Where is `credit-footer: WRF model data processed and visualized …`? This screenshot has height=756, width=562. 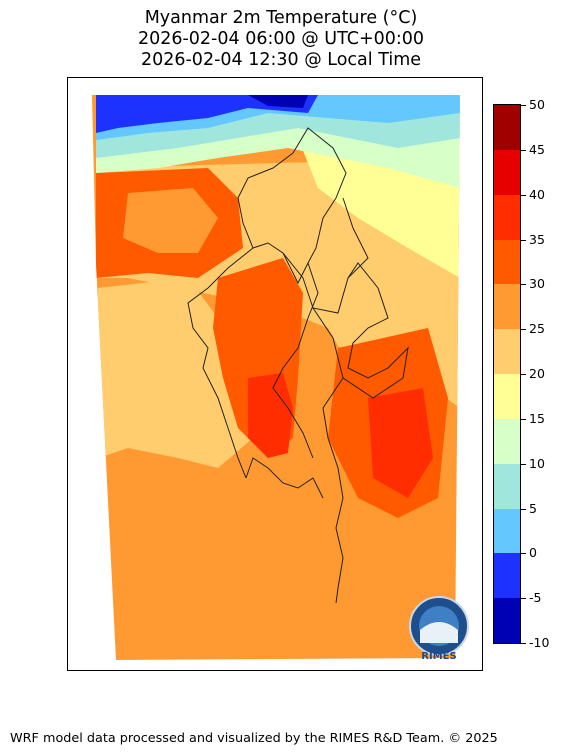
credit-footer: WRF model data processed and visualized … is located at coordinates (254, 738).